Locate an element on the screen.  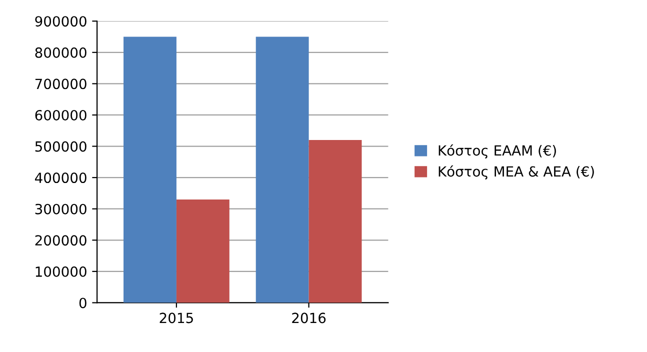
y-tick-label: 900000 is located at coordinates (60, 21).